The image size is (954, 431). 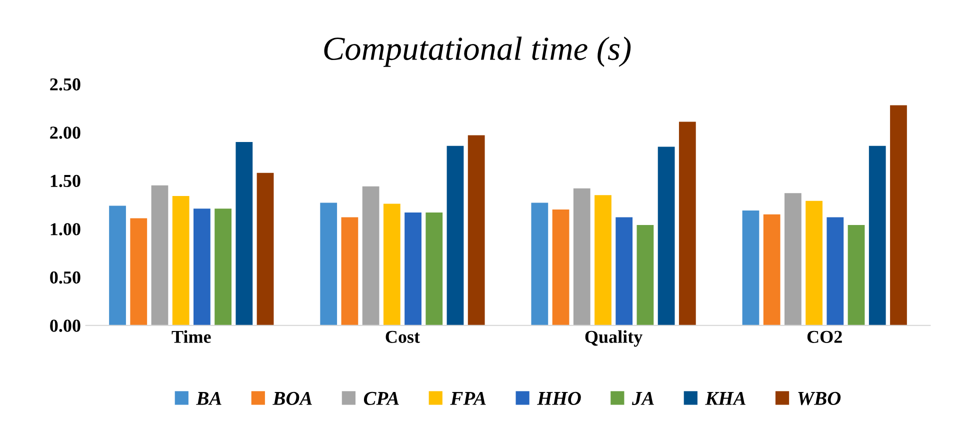 What do you see at coordinates (191, 336) in the screenshot?
I see `x-tick-label: Time` at bounding box center [191, 336].